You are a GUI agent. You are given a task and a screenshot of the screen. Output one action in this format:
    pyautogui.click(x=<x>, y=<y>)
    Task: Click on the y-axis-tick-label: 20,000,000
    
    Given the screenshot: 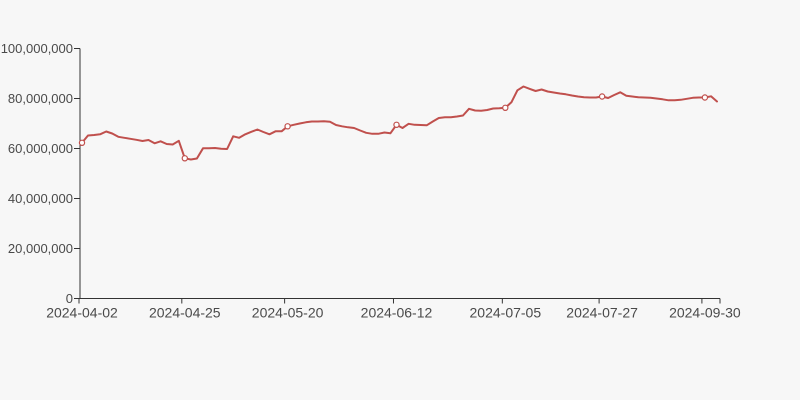 What is the action you would take?
    pyautogui.click(x=40, y=248)
    